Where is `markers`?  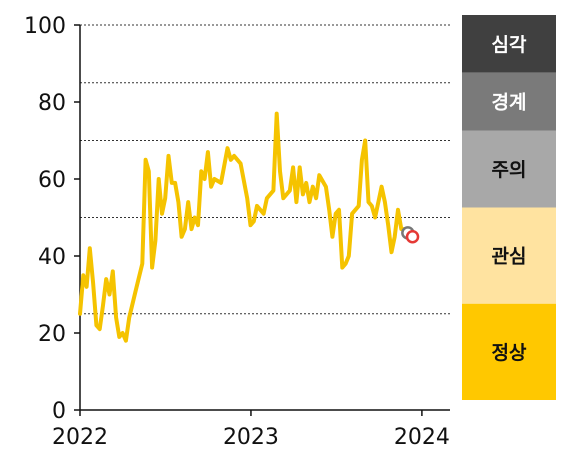
markers is located at coordinates (410, 235).